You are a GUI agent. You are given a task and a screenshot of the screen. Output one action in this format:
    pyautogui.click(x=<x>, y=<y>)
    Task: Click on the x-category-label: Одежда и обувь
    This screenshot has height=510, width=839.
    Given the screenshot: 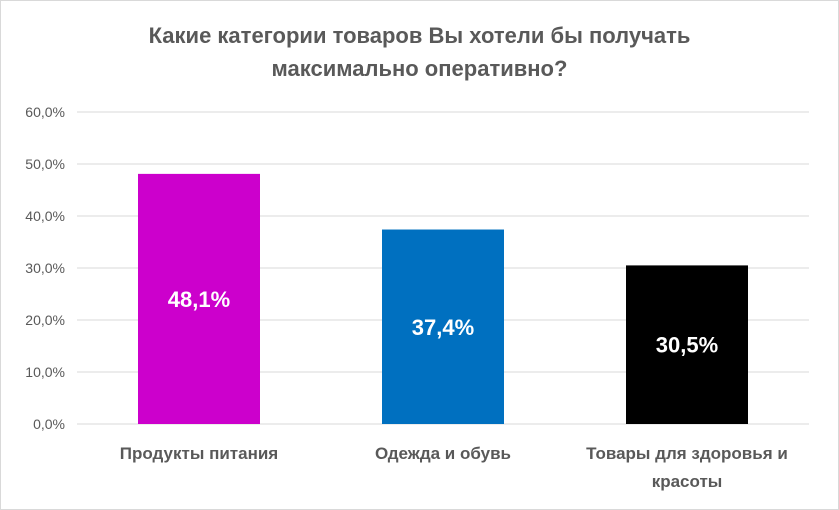 What is the action you would take?
    pyautogui.click(x=443, y=453)
    